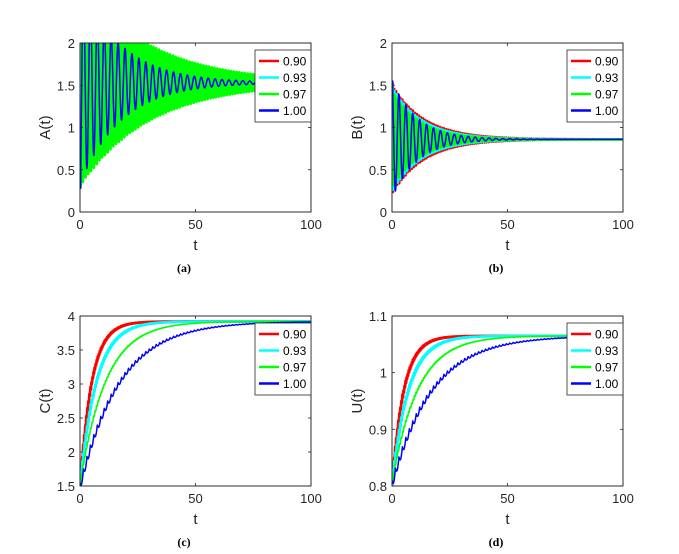  What do you see at coordinates (183, 542) in the screenshot?
I see `panel-label: (c)` at bounding box center [183, 542].